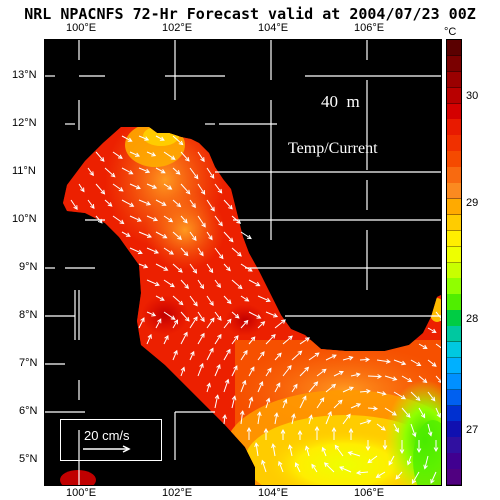 The width and height of the screenshot is (500, 500). Describe the element at coordinates (28, 411) in the screenshot. I see `lat-label-6: 6°N` at that location.